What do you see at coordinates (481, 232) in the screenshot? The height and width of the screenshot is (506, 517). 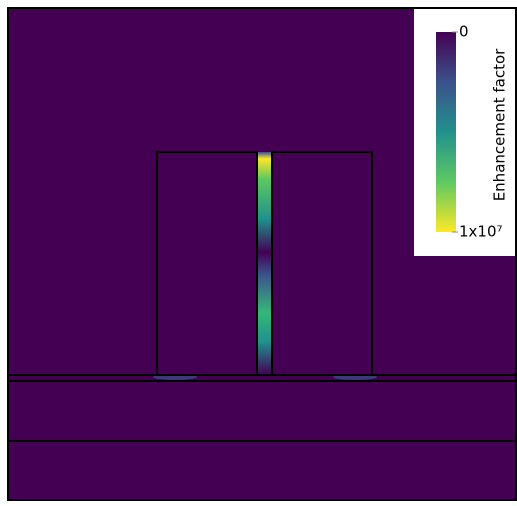 I see `colorbar-tick-label: 1x10⁷` at bounding box center [481, 232].